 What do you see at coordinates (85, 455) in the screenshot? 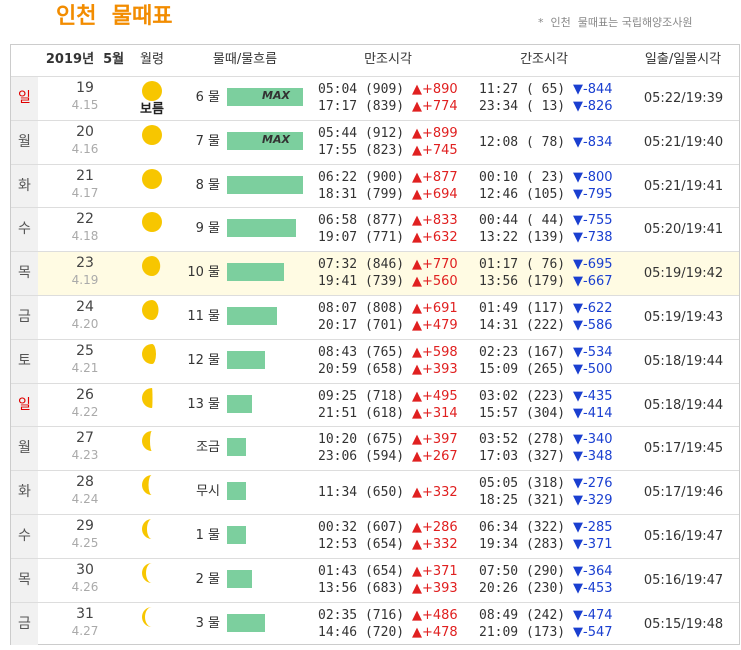
I see `lunar-date: 4.23` at bounding box center [85, 455].